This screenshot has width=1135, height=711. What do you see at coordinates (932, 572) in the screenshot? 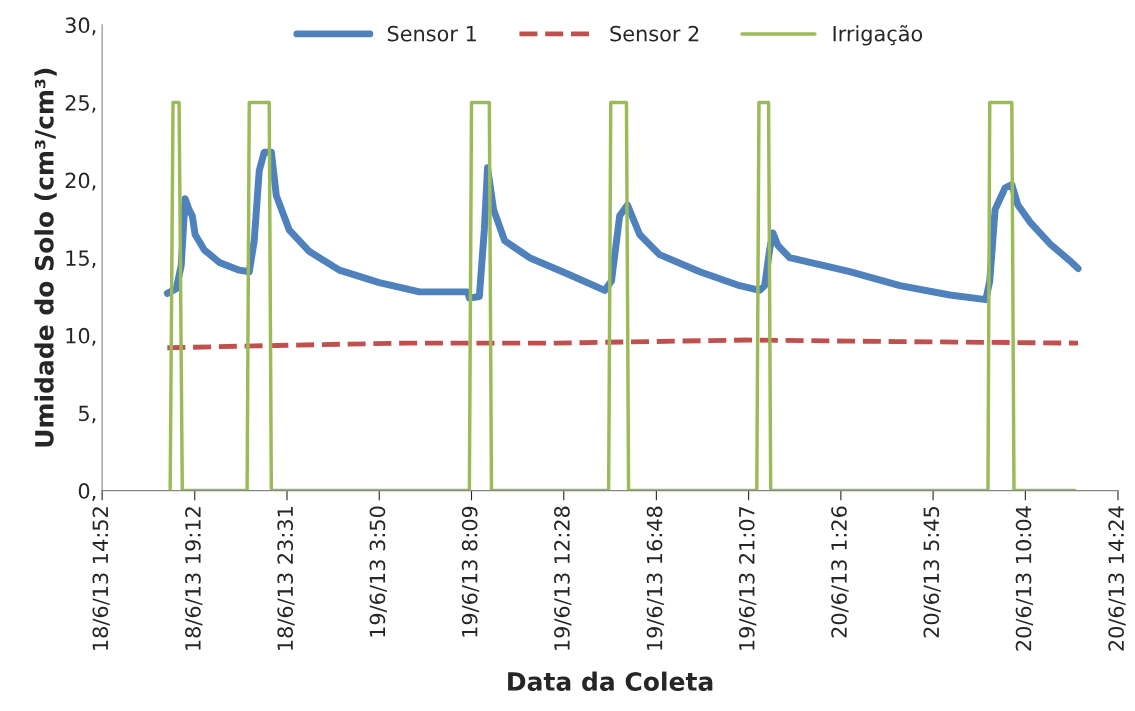
I see `x-tick-label: 20/6/13 5:45` at bounding box center [932, 572].